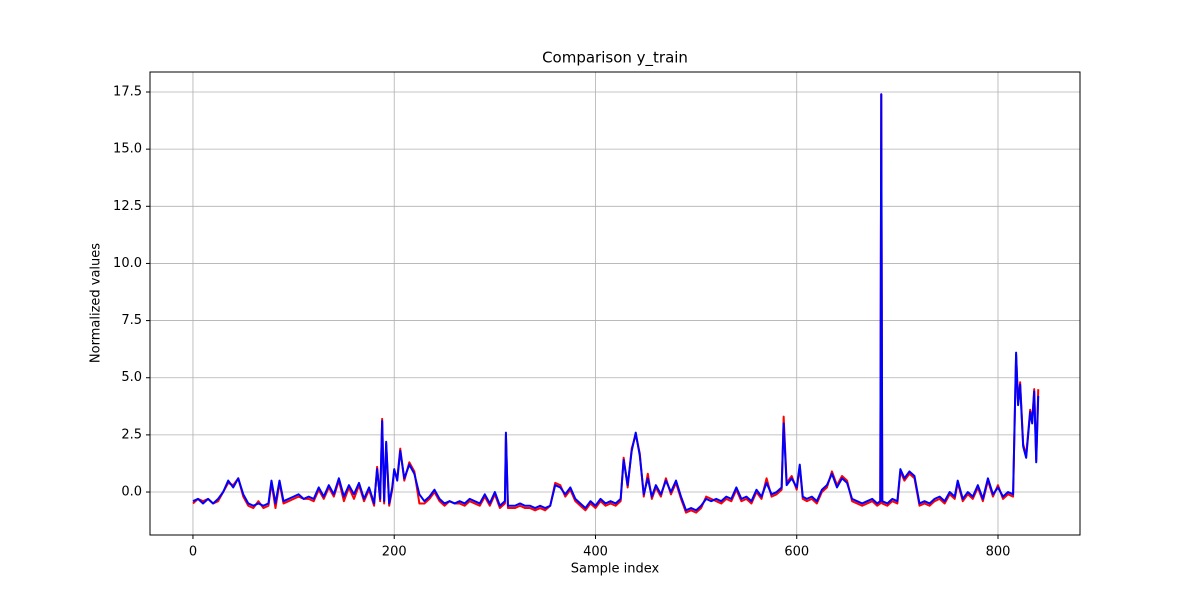 The image size is (1200, 600). What do you see at coordinates (615, 569) in the screenshot?
I see `x-axis-label: Sample index` at bounding box center [615, 569].